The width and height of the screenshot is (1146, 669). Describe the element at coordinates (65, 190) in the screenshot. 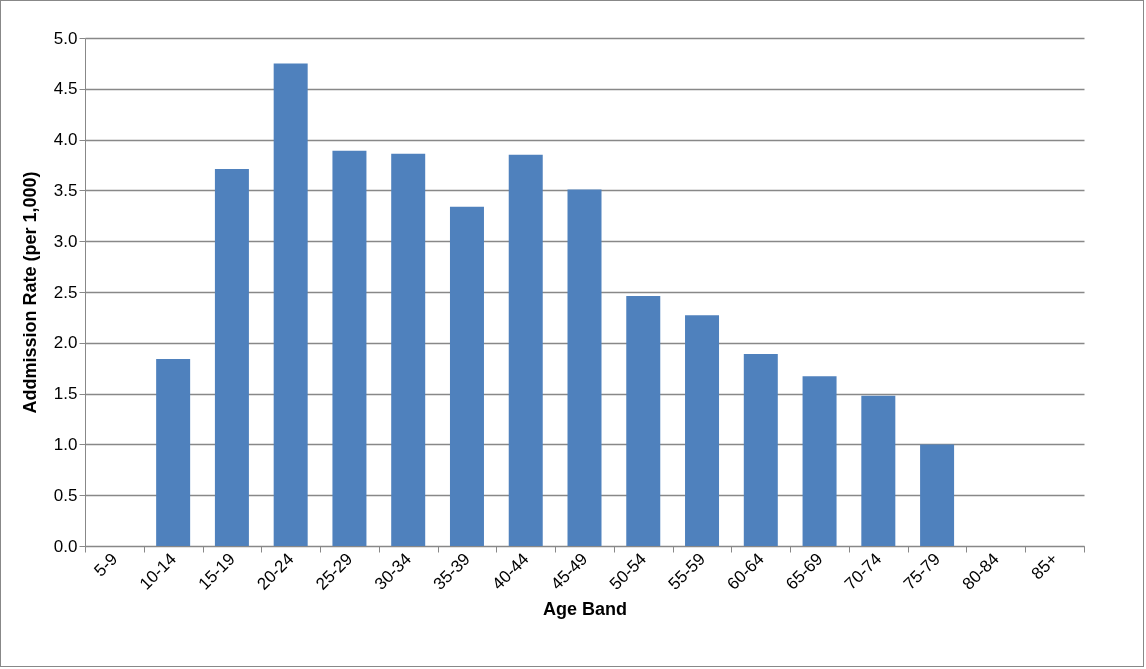

I see `y-tick-label: 3.5` at that location.